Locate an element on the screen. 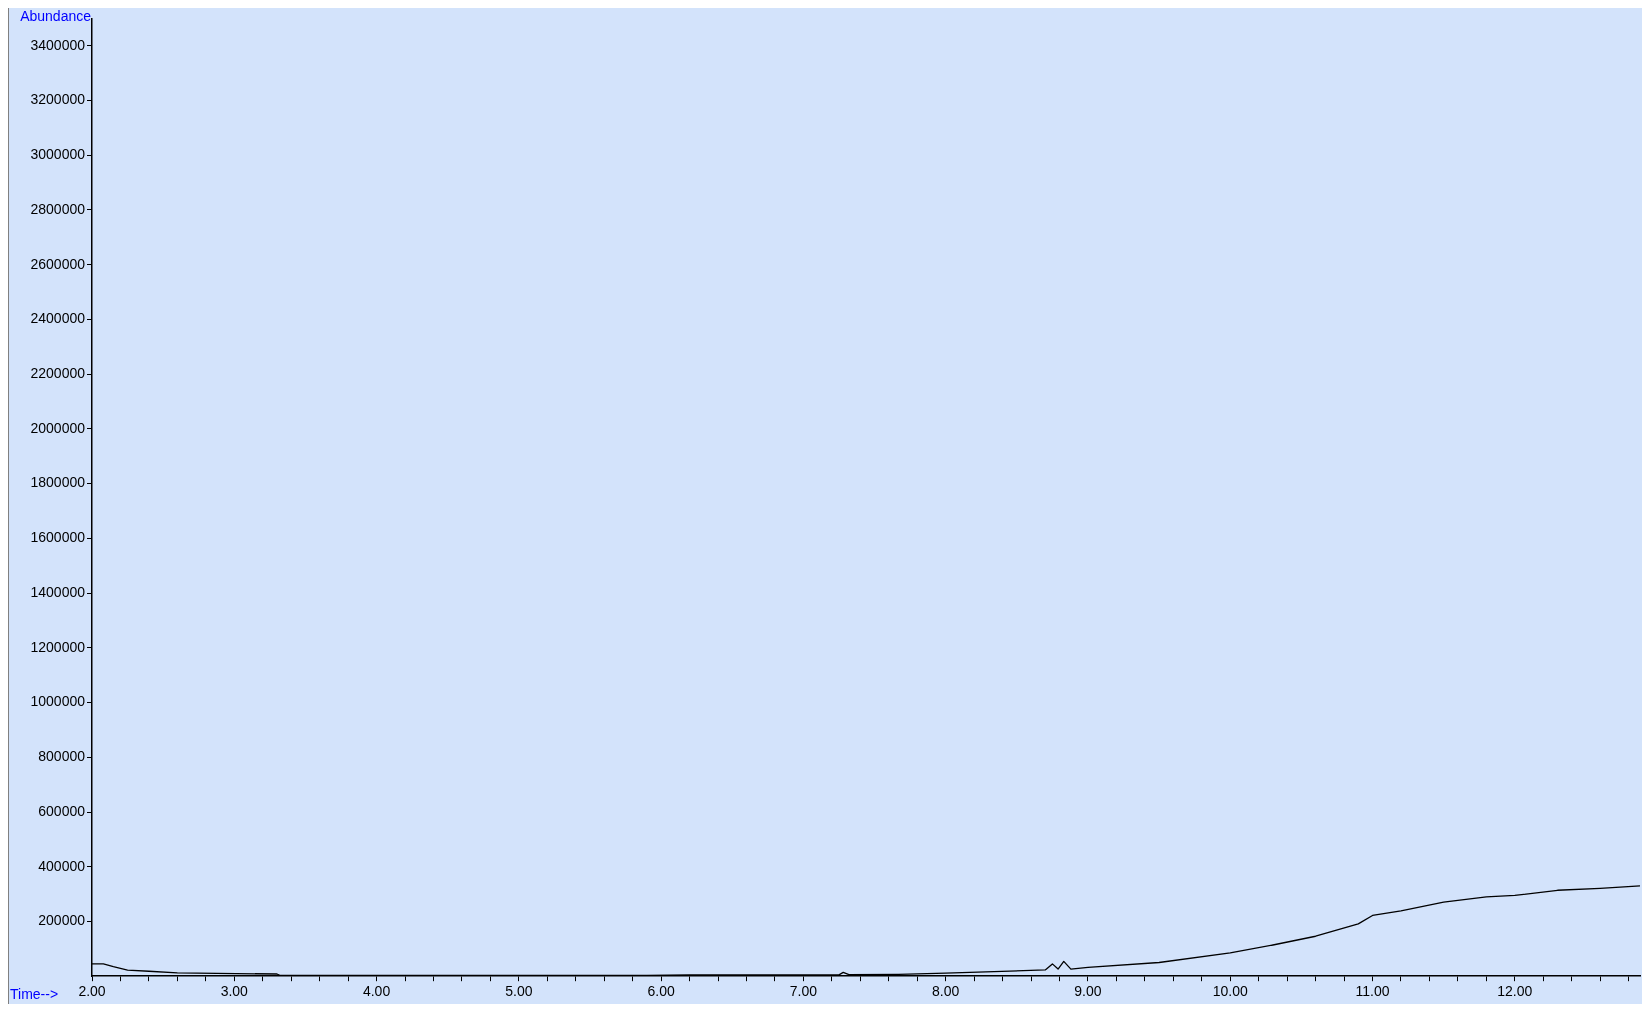 Image resolution: width=1650 pixels, height=1013 pixels. y-tick-label: 2400000 is located at coordinates (58, 318).